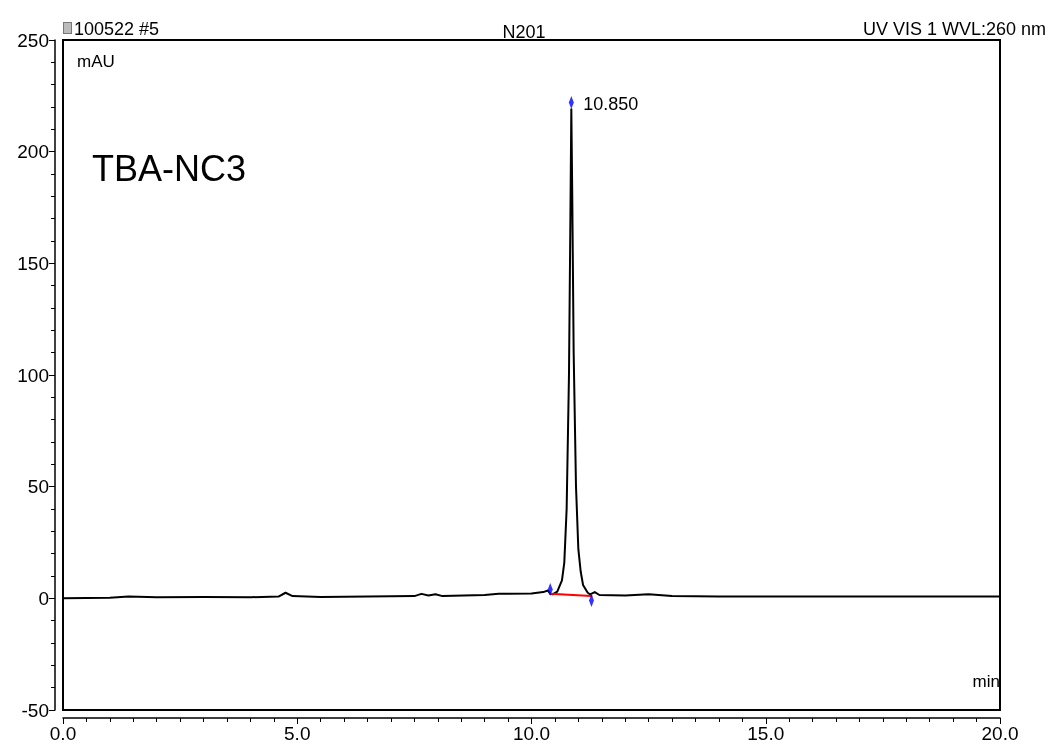 This screenshot has height=751, width=1048. What do you see at coordinates (33, 263) in the screenshot?
I see `y-tick-label: 150` at bounding box center [33, 263].